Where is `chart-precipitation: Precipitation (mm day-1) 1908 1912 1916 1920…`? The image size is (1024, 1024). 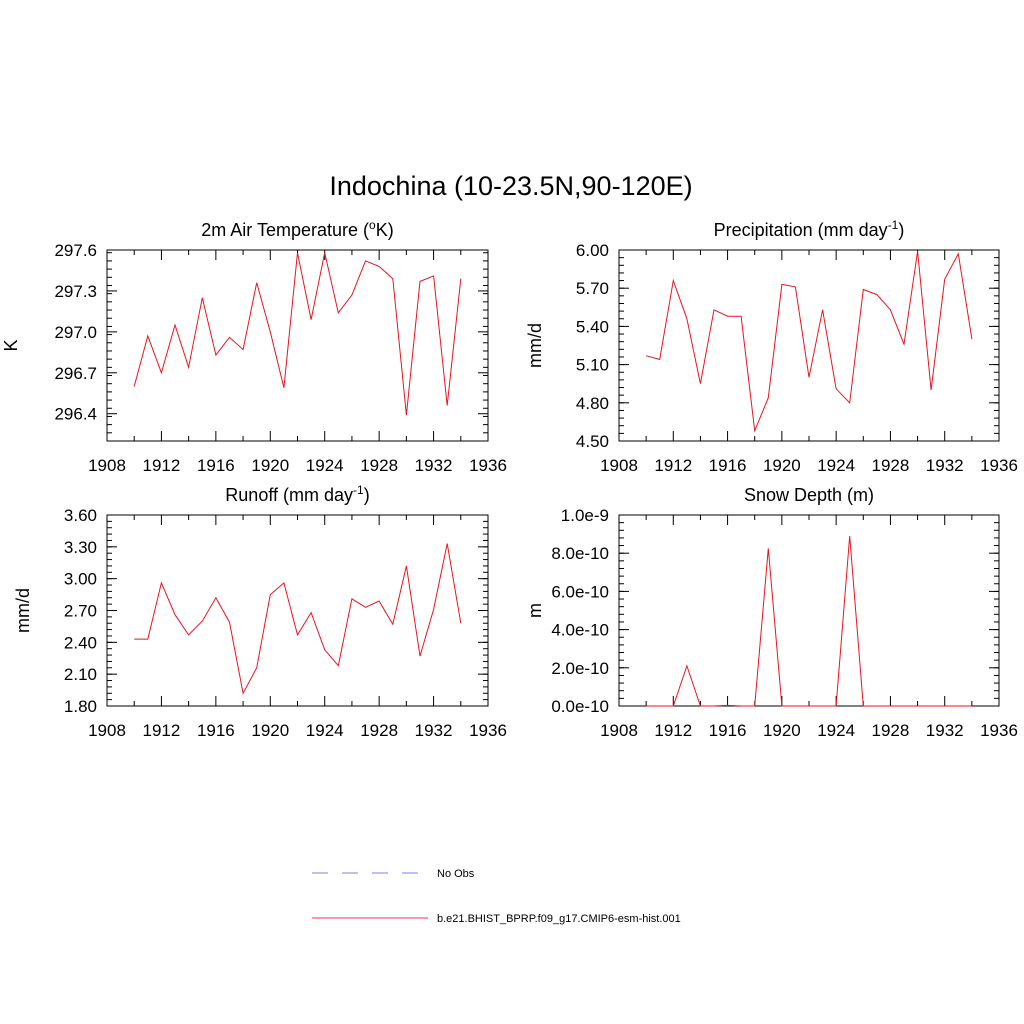
chart-precipitation: Precipitation (mm day-1) 1908 1912 1916 1920… is located at coordinates (771, 346).